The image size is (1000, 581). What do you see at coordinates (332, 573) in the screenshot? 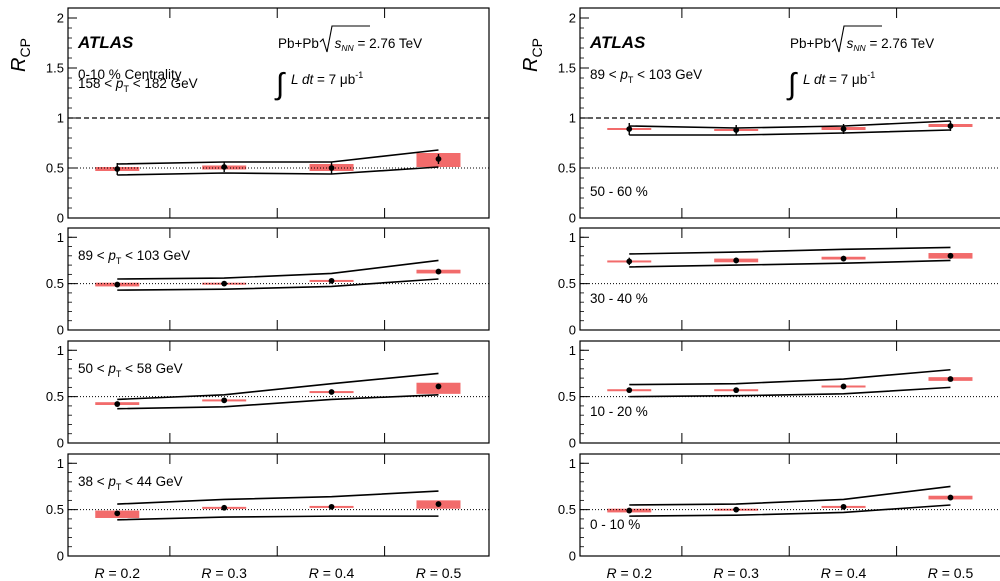
I see `x-category-label: R = 0.4` at bounding box center [332, 573].